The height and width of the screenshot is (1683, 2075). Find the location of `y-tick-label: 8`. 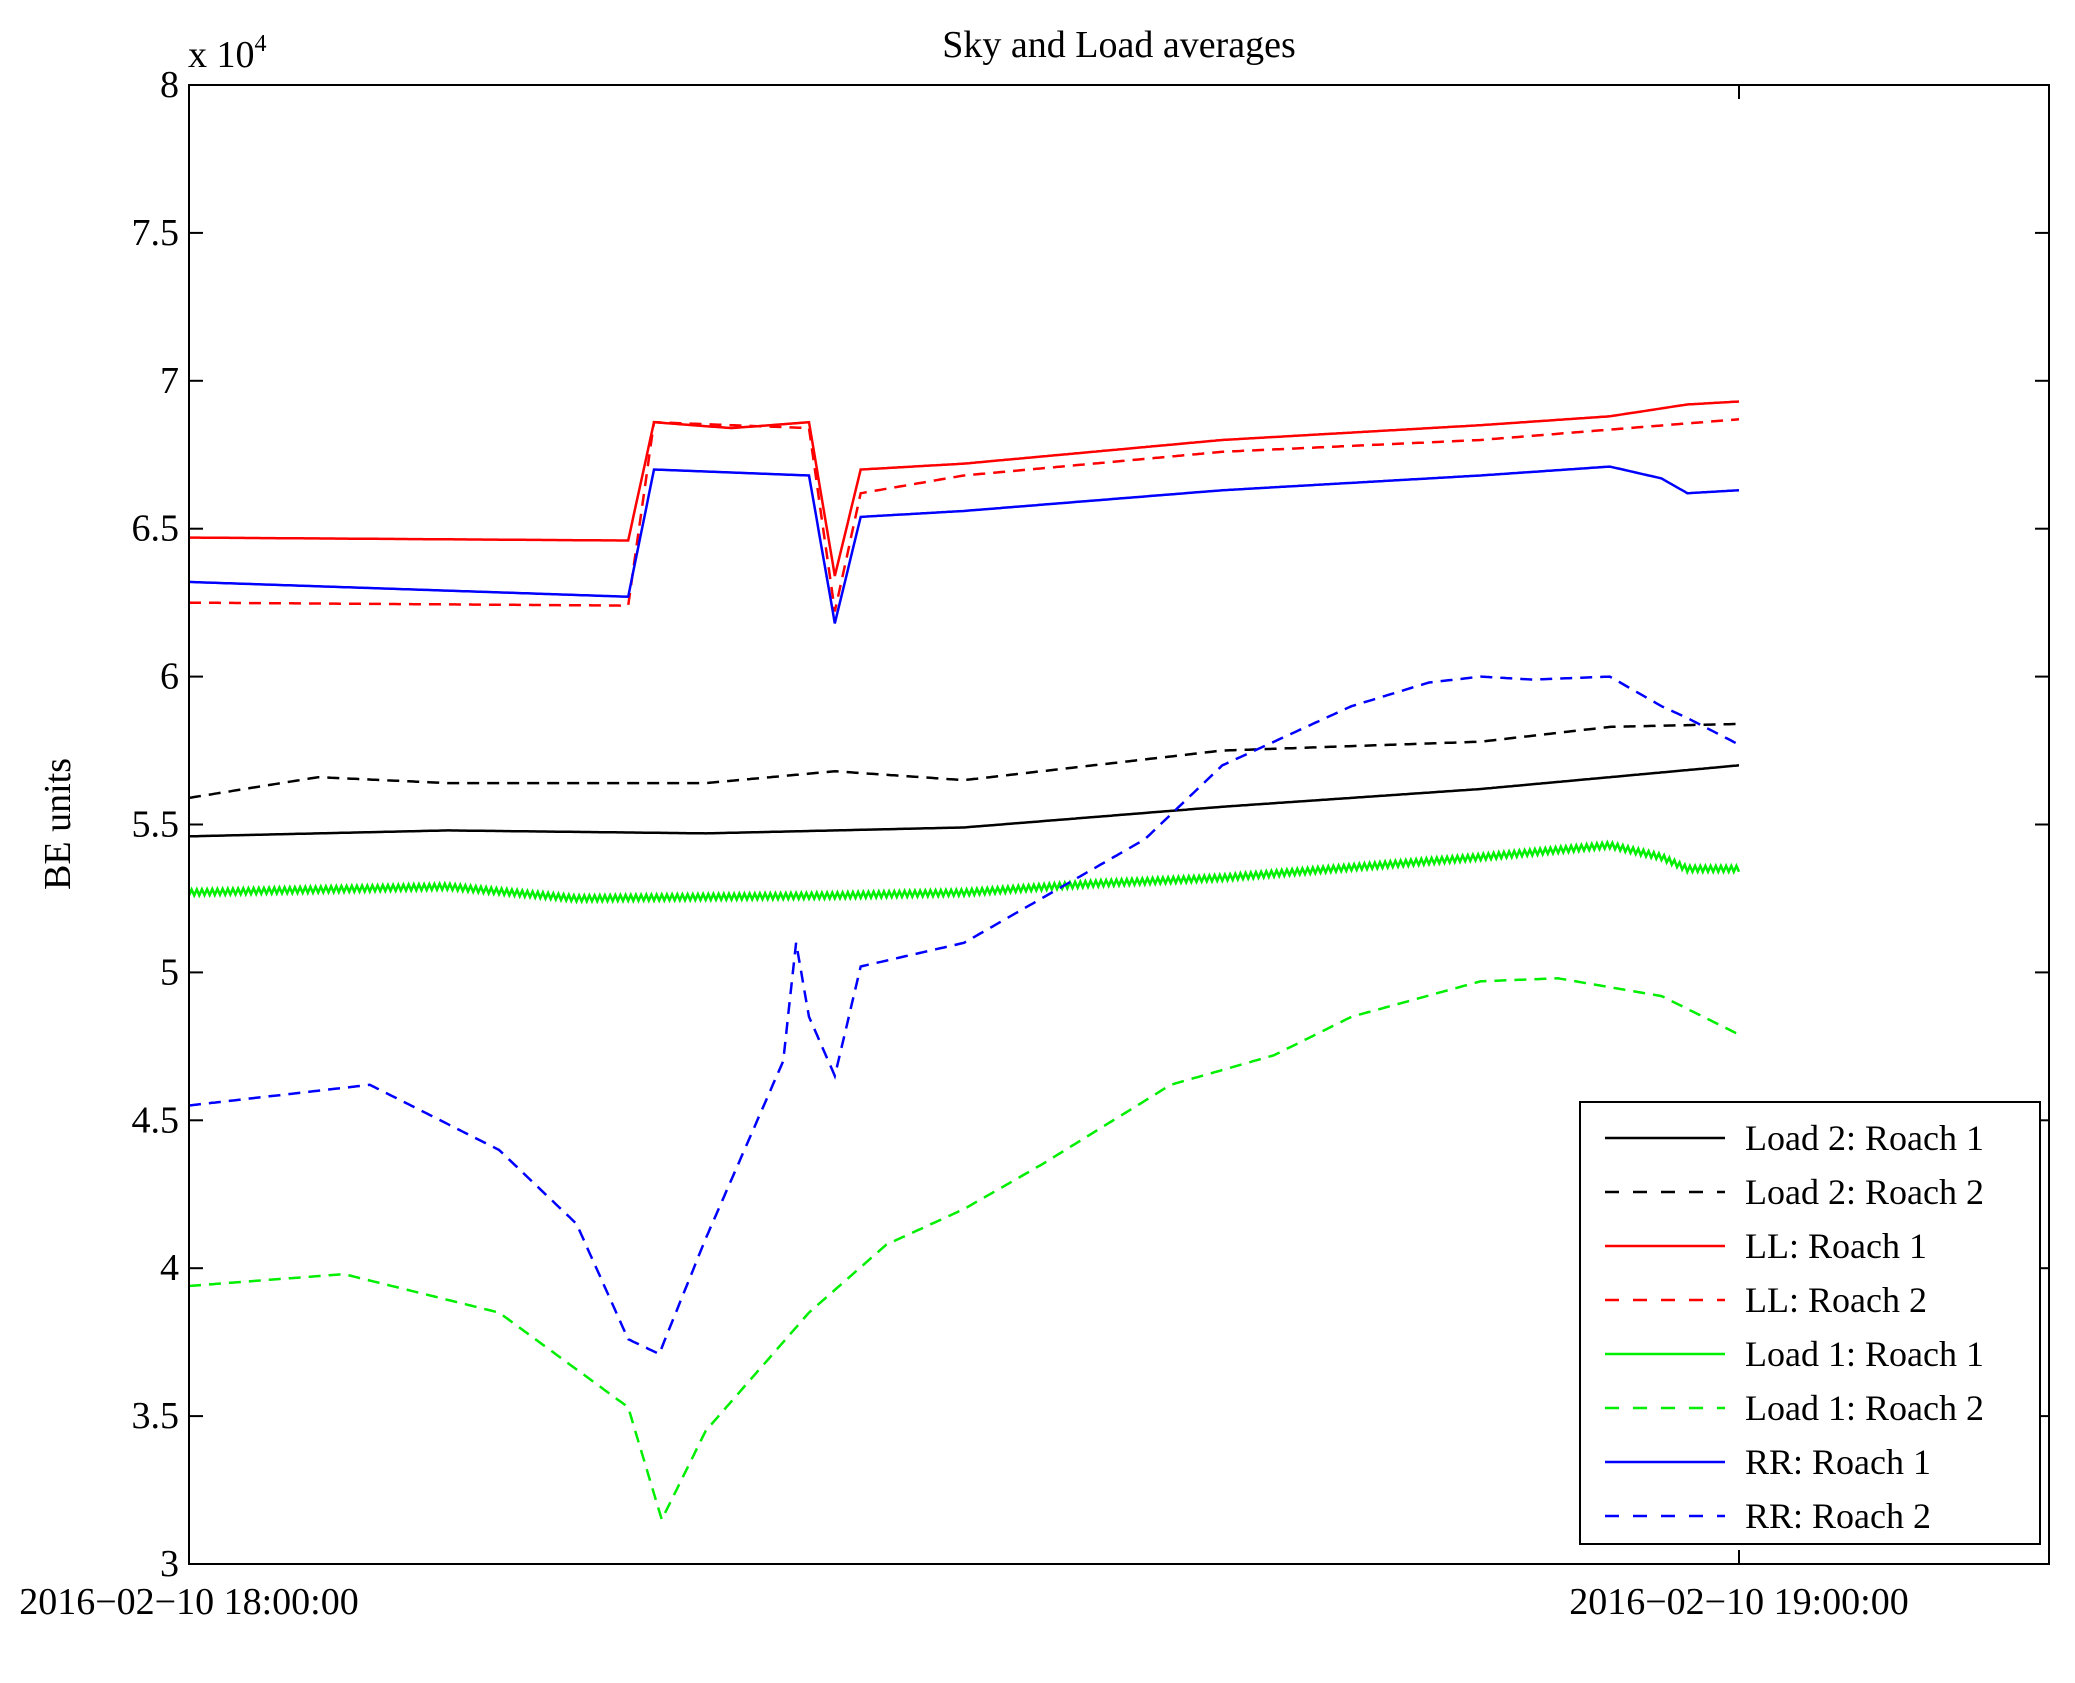

y-tick-label: 8 is located at coordinates (169, 85).